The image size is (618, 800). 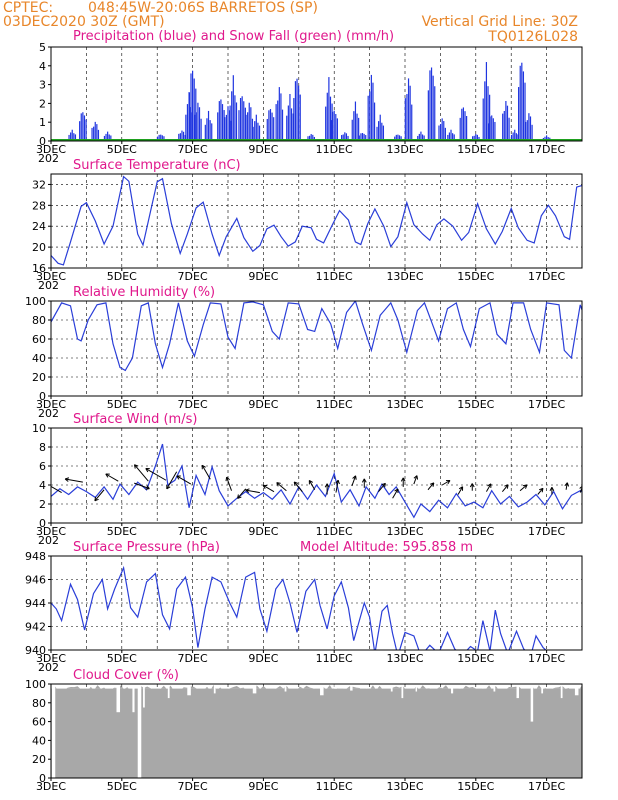 I want to click on cloud-xtick-label: 15DEC, so click(x=475, y=786).